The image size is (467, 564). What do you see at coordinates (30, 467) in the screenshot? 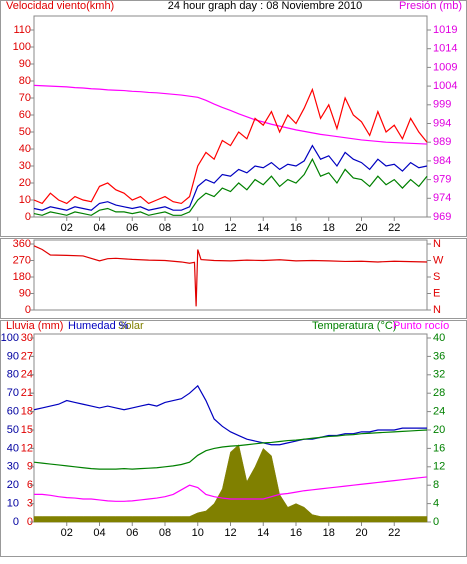
I see `y3-tick-label: 9` at bounding box center [30, 467].